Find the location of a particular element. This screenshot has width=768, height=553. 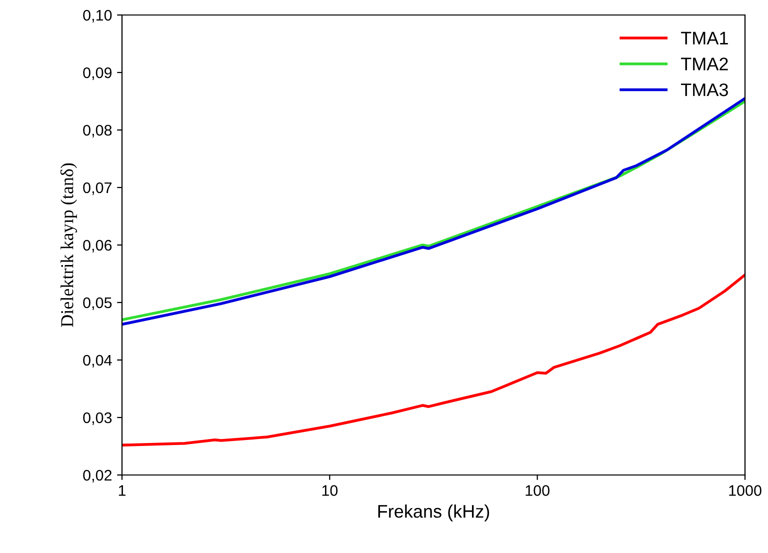

x-tick-label: 1 is located at coordinates (122, 490).